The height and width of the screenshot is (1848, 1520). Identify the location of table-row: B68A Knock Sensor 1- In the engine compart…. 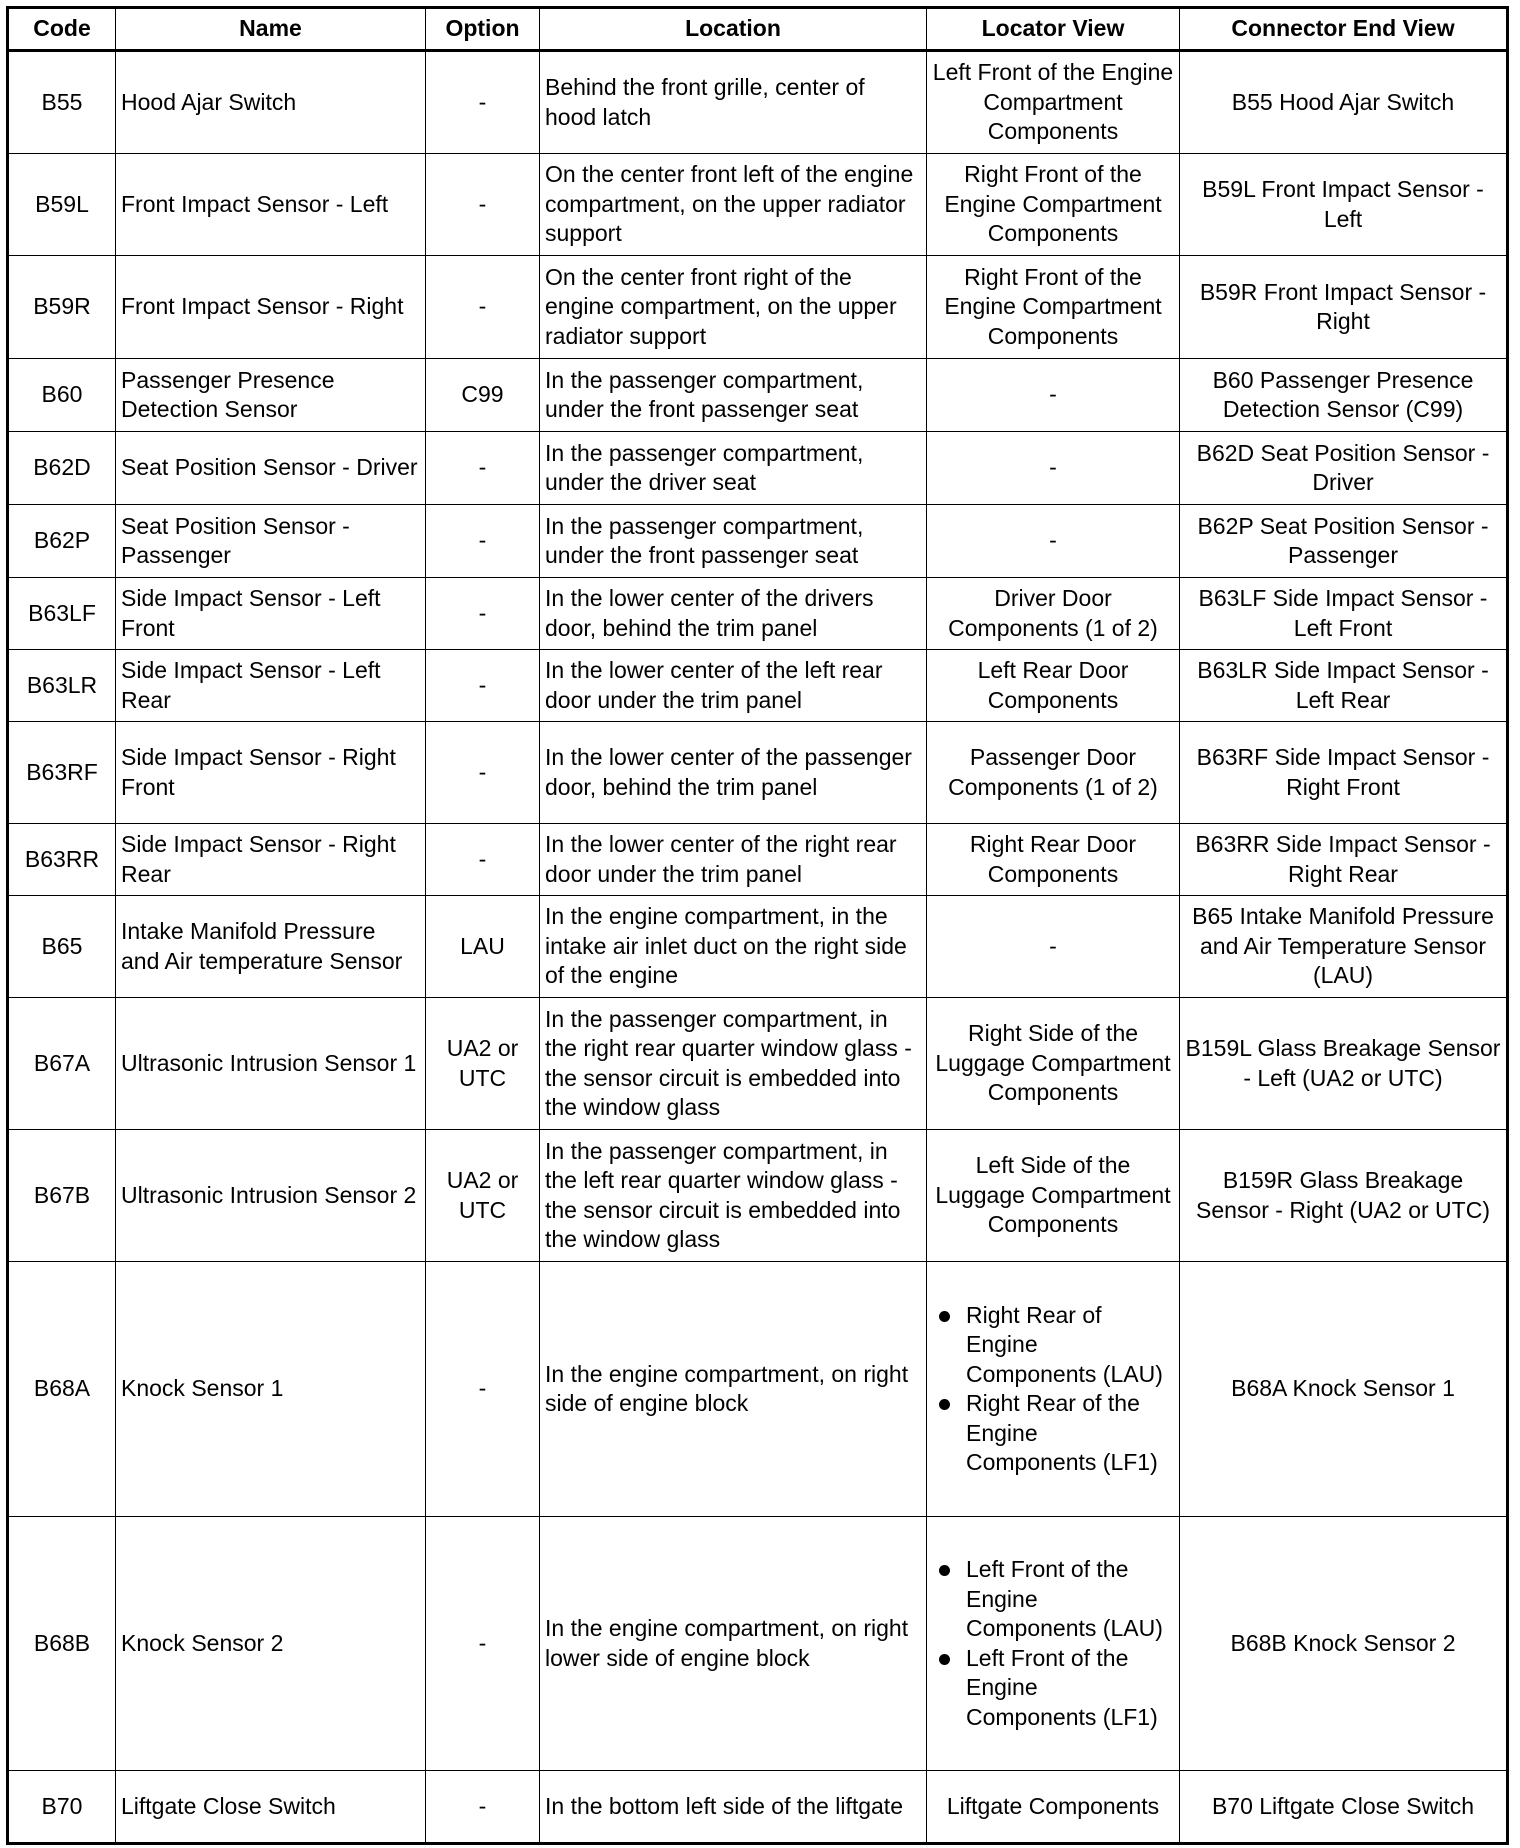
(757, 1389).